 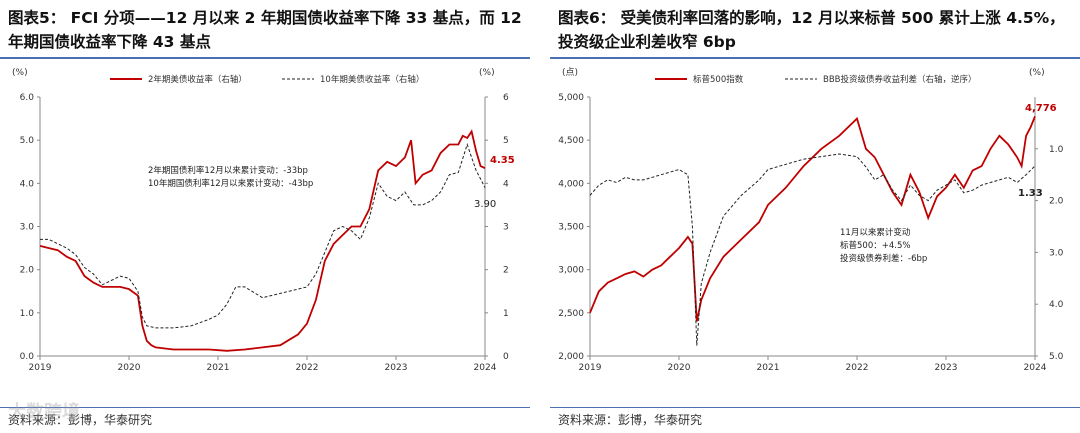 What do you see at coordinates (502, 160) in the screenshot?
I see `end-label-red: 4.35` at bounding box center [502, 160].